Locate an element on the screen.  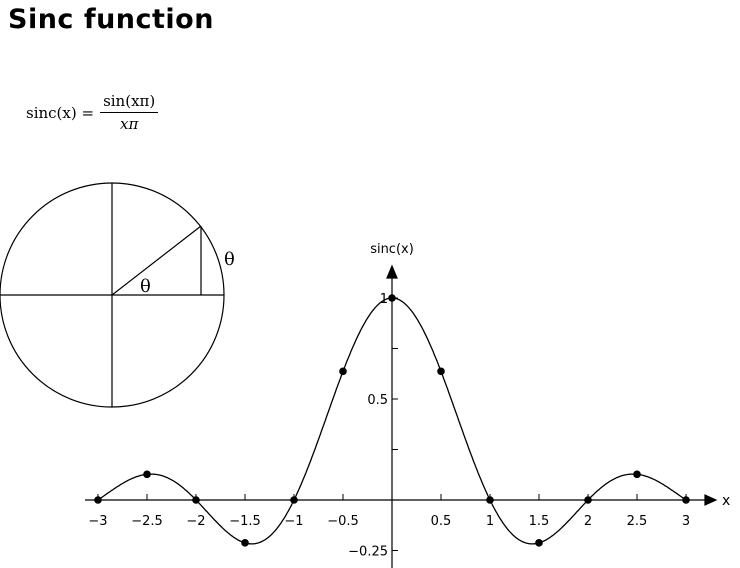
page-title: Sinc function is located at coordinates (111, 19).